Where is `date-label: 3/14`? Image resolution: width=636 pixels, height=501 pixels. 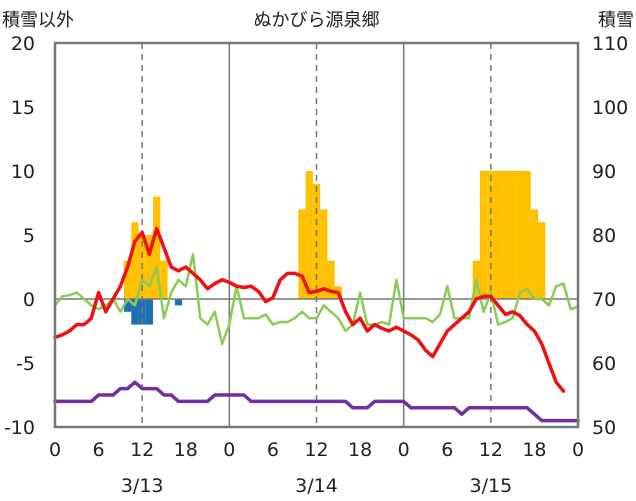
date-label: 3/14 is located at coordinates (316, 486).